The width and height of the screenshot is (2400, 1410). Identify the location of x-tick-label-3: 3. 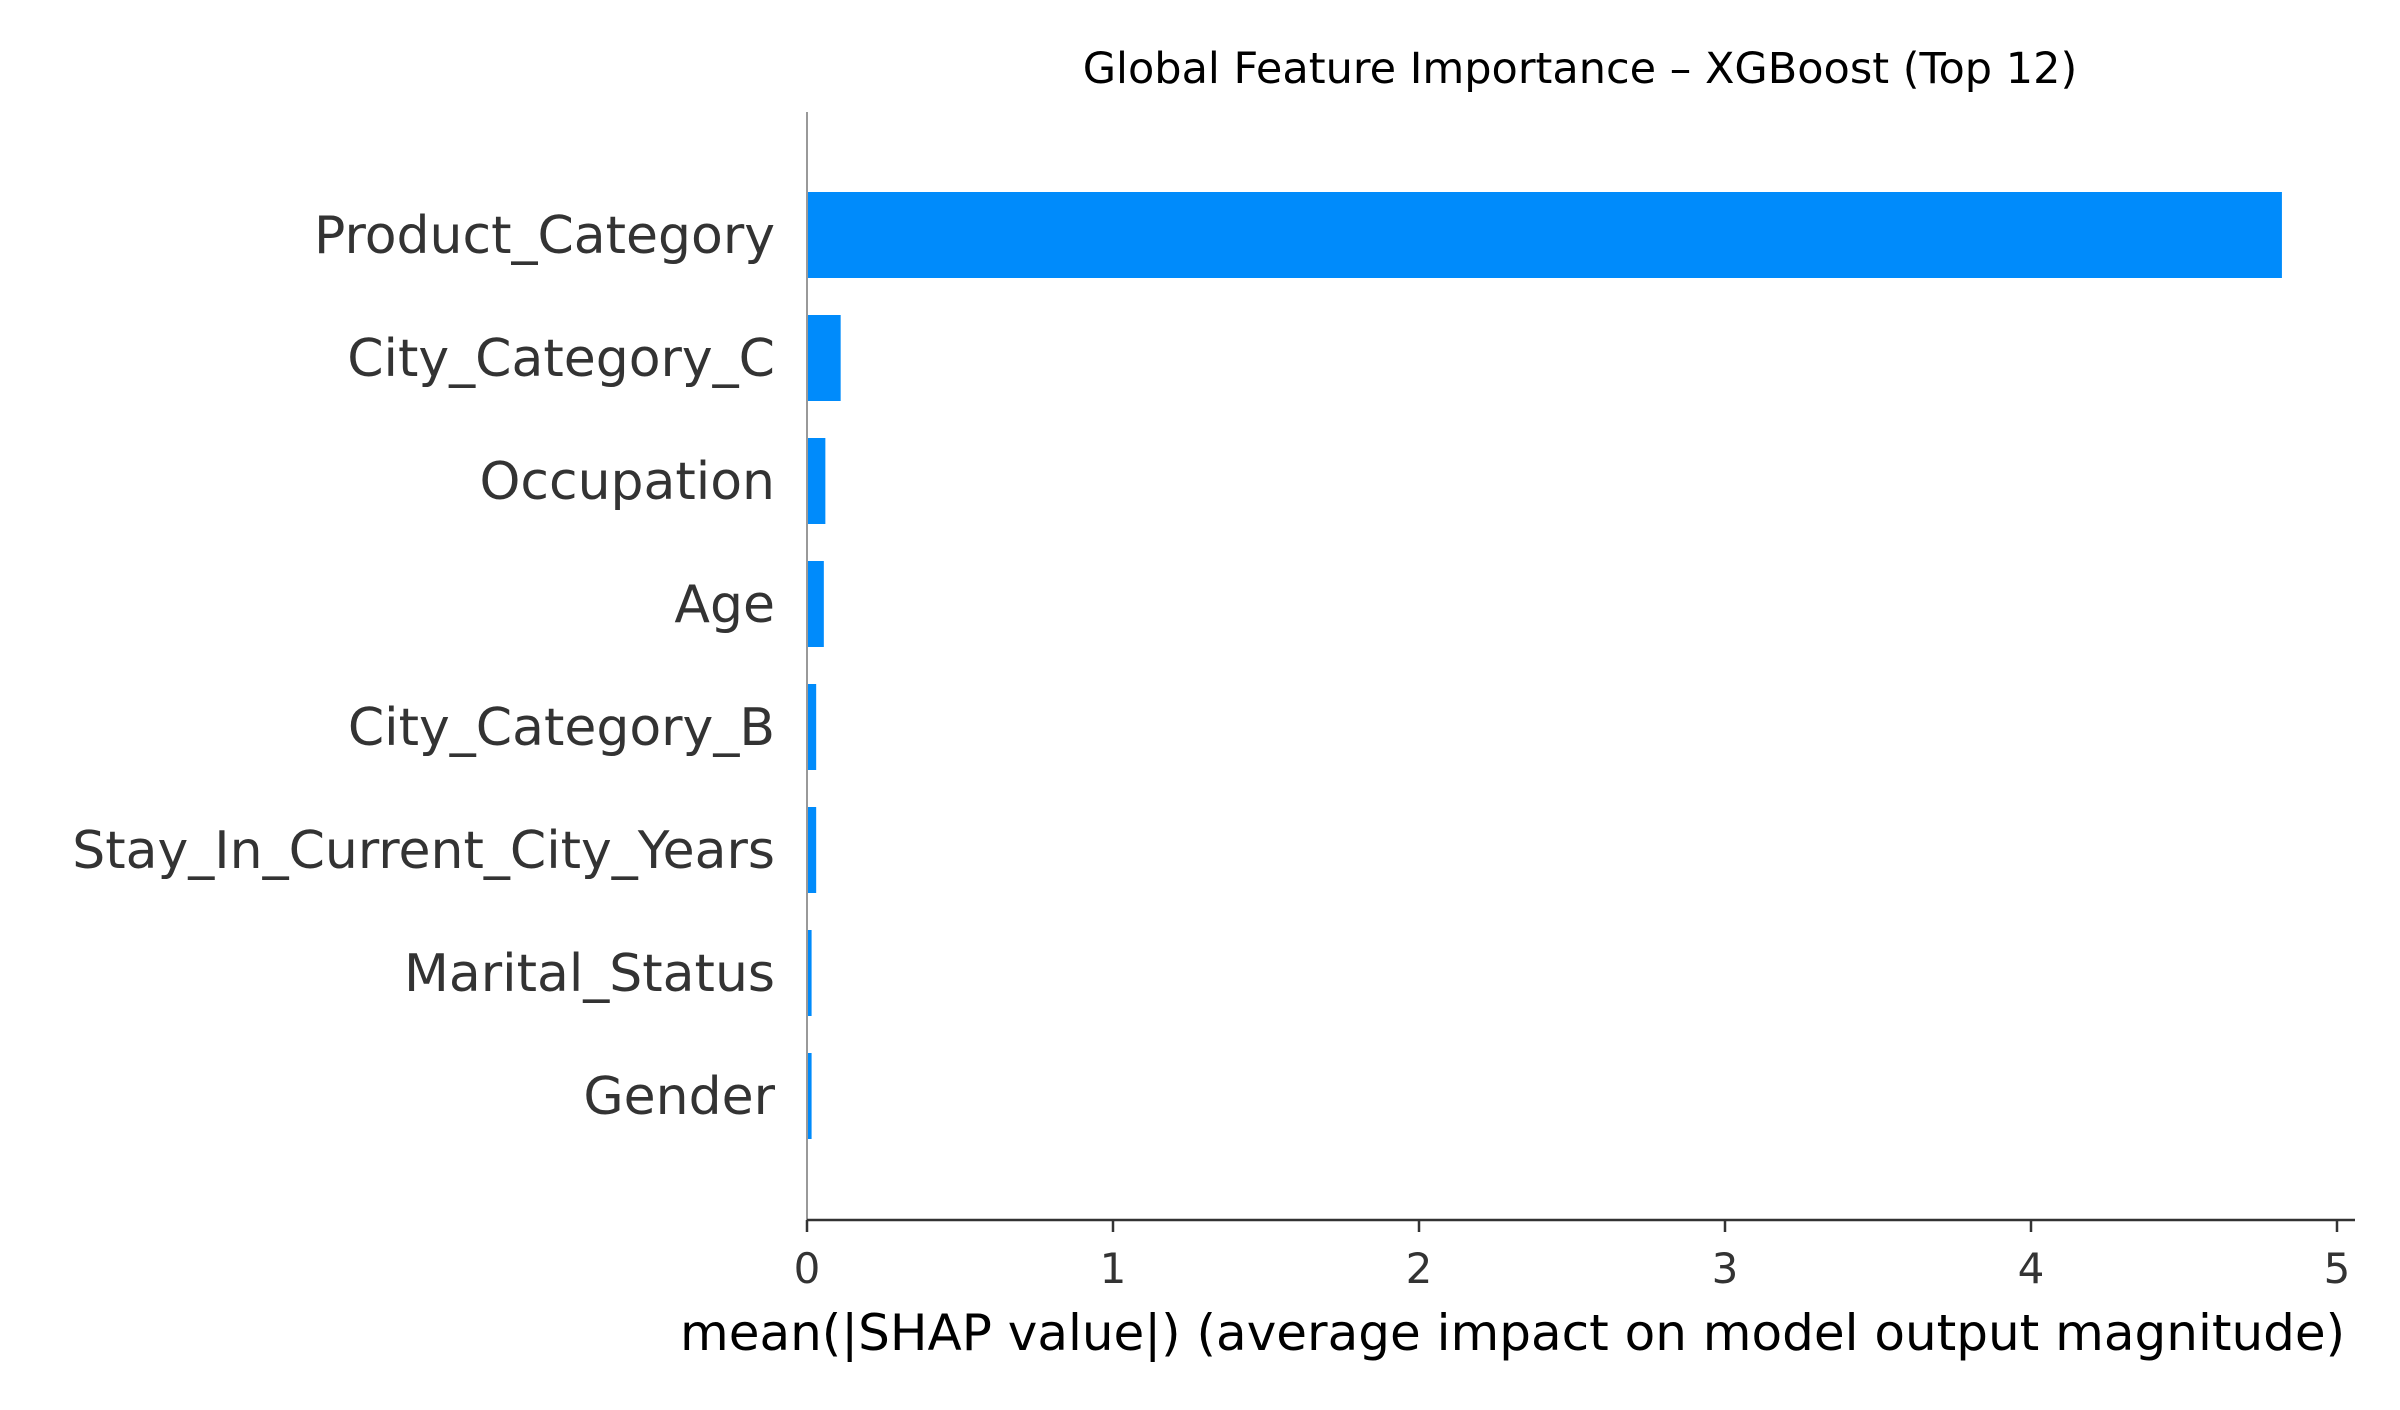
(1725, 1268).